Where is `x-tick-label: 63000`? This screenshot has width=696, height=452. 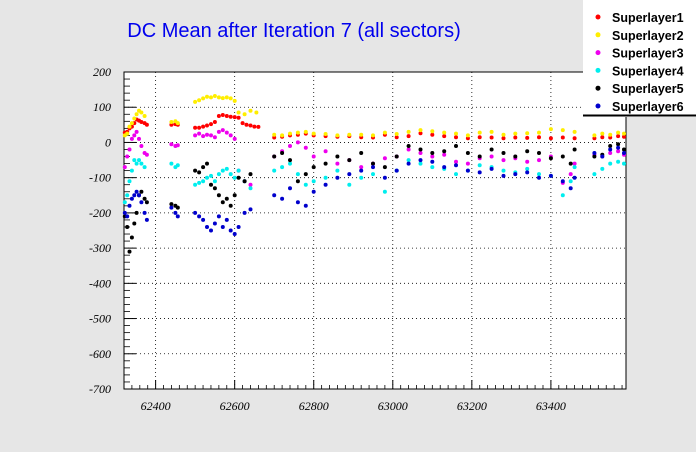
x-tick-label: 63000 is located at coordinates (393, 406).